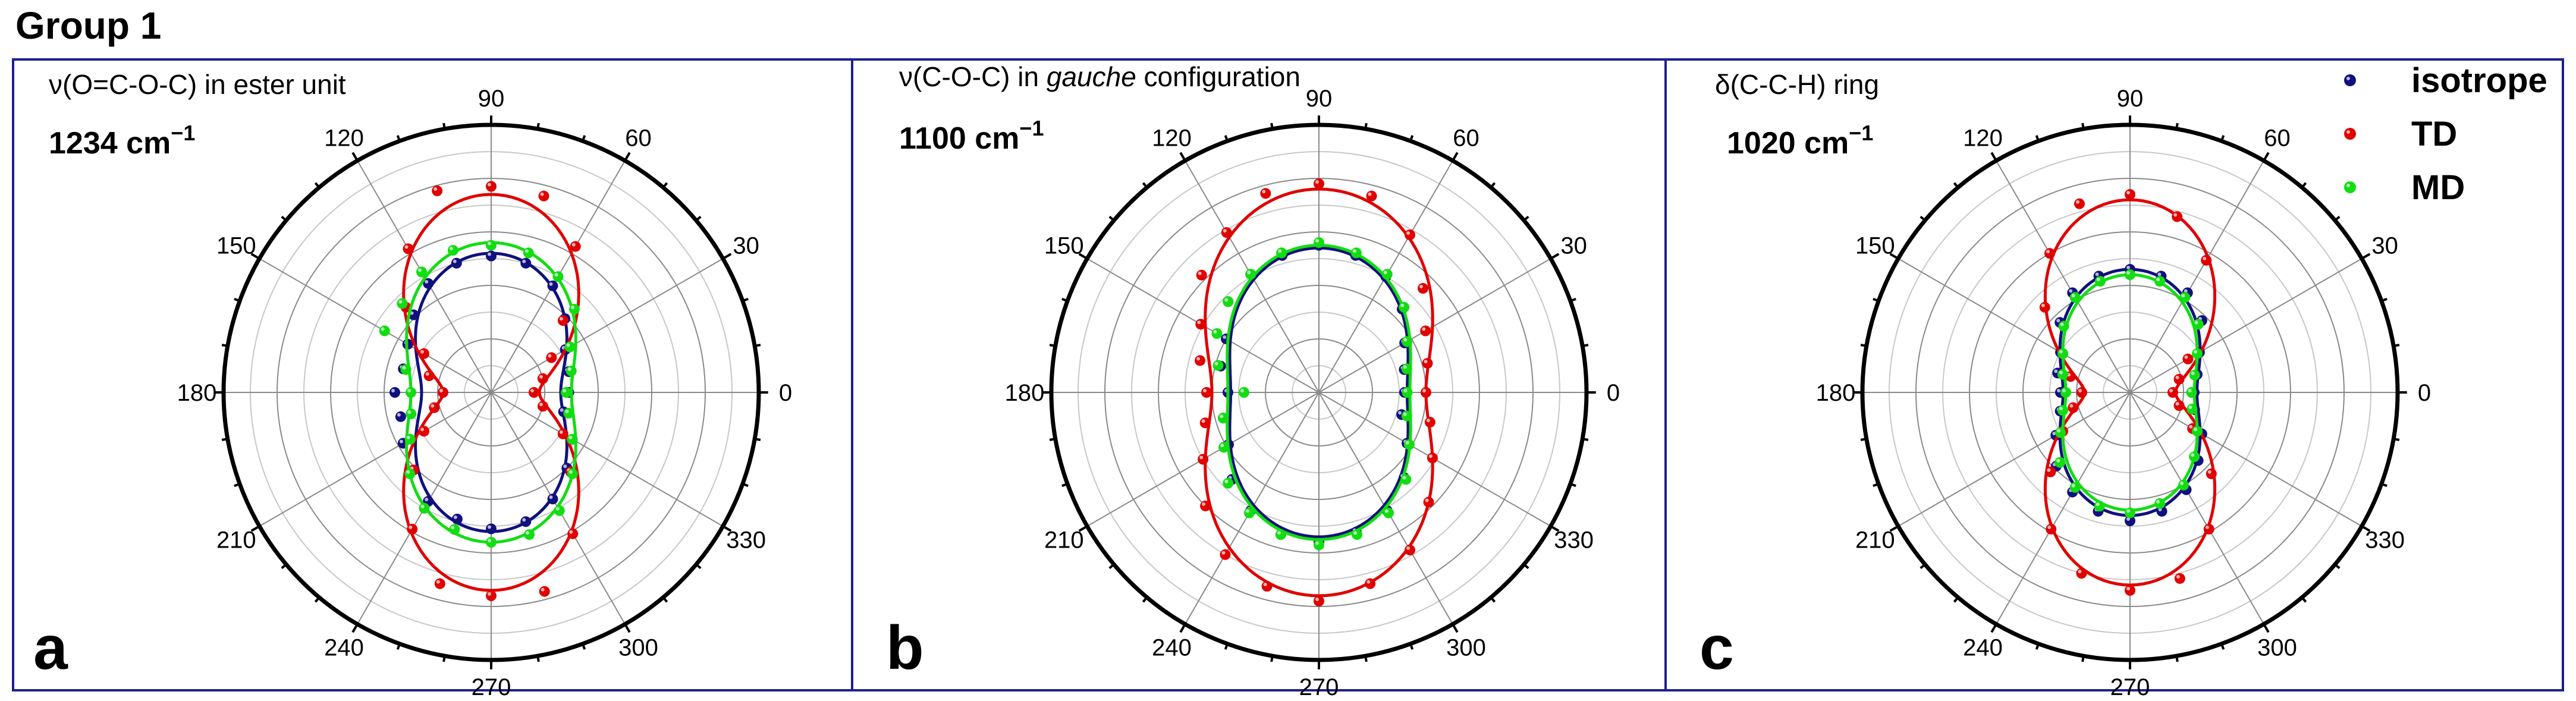 This screenshot has height=701, width=2576. Describe the element at coordinates (2438, 187) in the screenshot. I see `legend-label-MD: MD` at that location.